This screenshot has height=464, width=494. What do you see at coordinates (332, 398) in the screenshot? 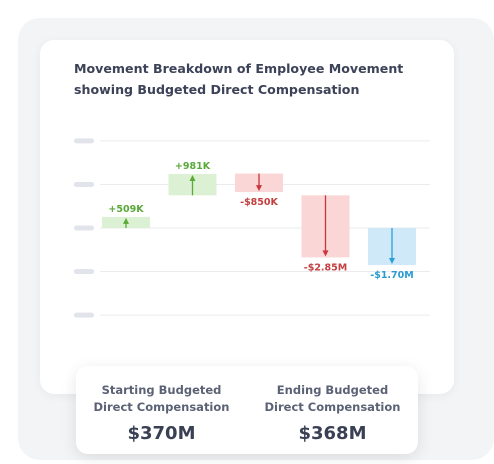
I see `ending-label: Ending Budgeted Direct Compensation` at bounding box center [332, 398].